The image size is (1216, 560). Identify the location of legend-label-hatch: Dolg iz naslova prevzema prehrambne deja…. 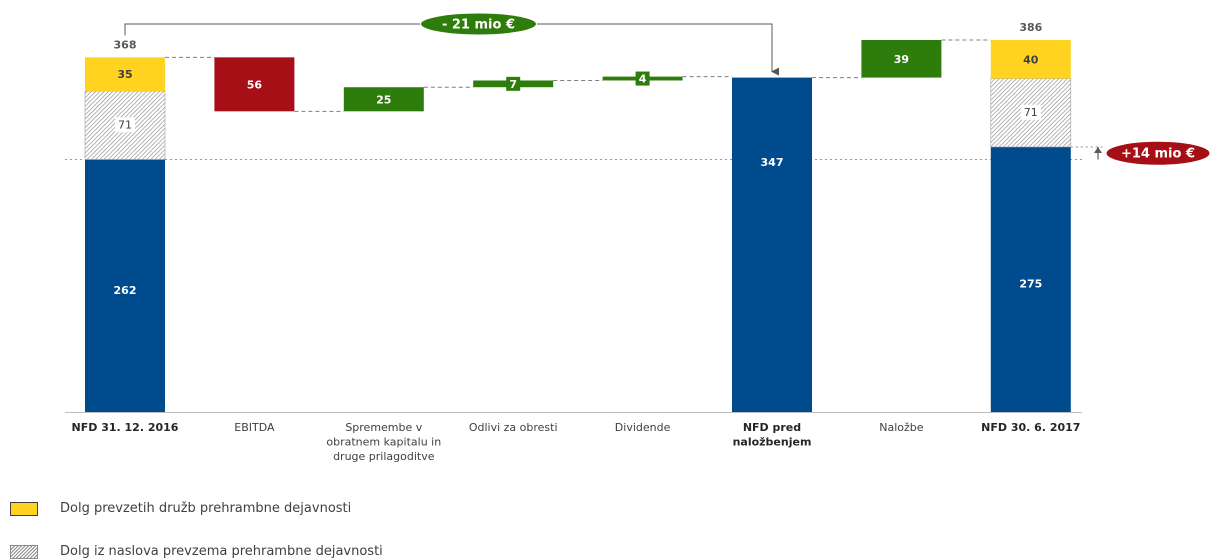
(221, 551).